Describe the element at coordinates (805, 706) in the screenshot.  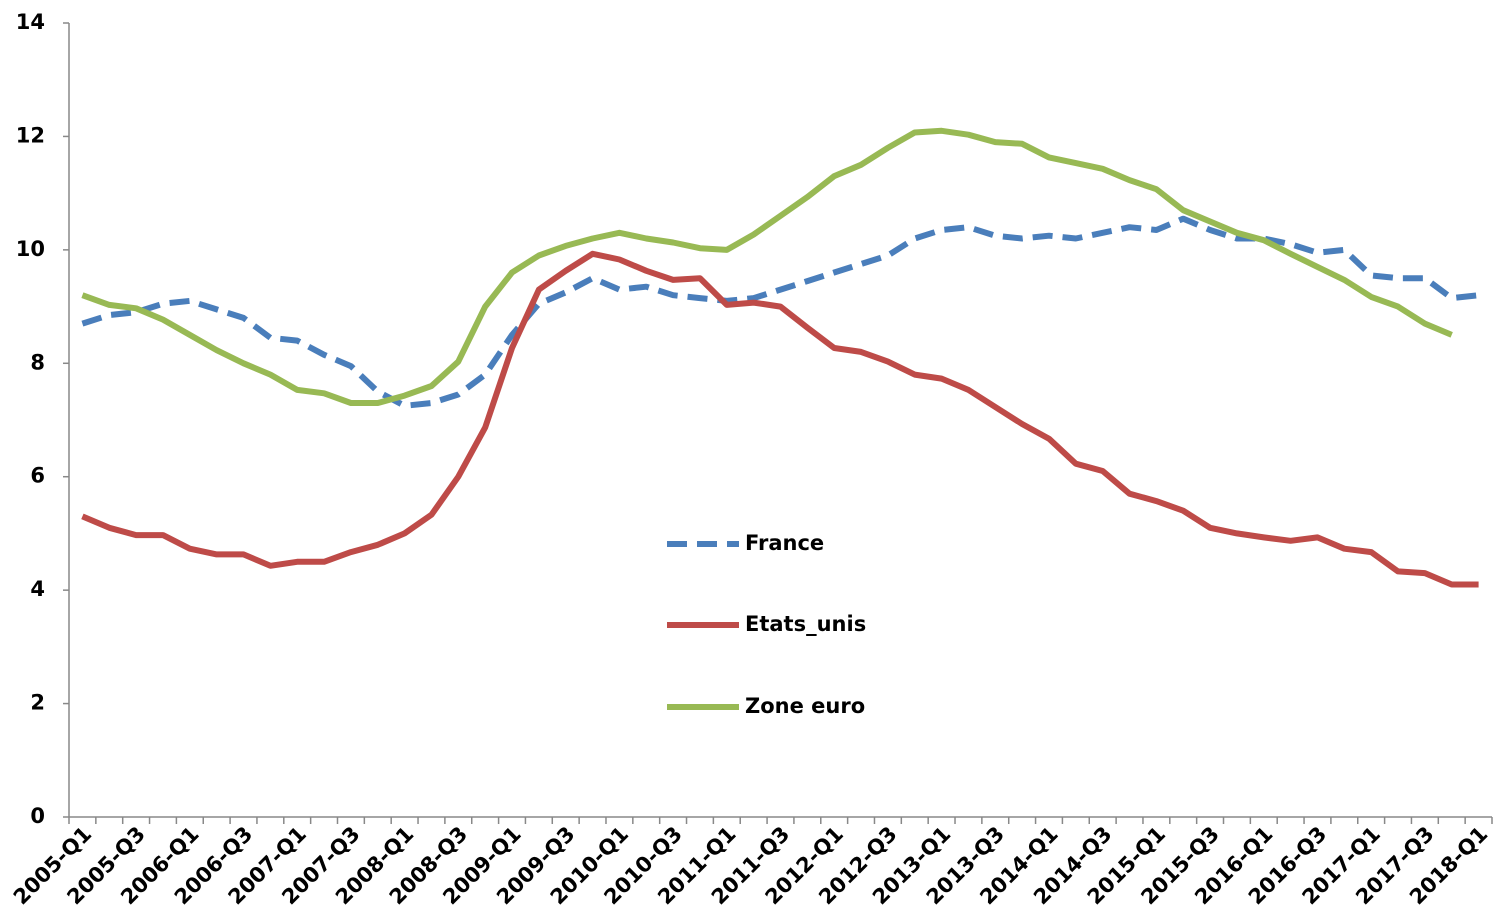
I see `legend-label: Zone euro` at that location.